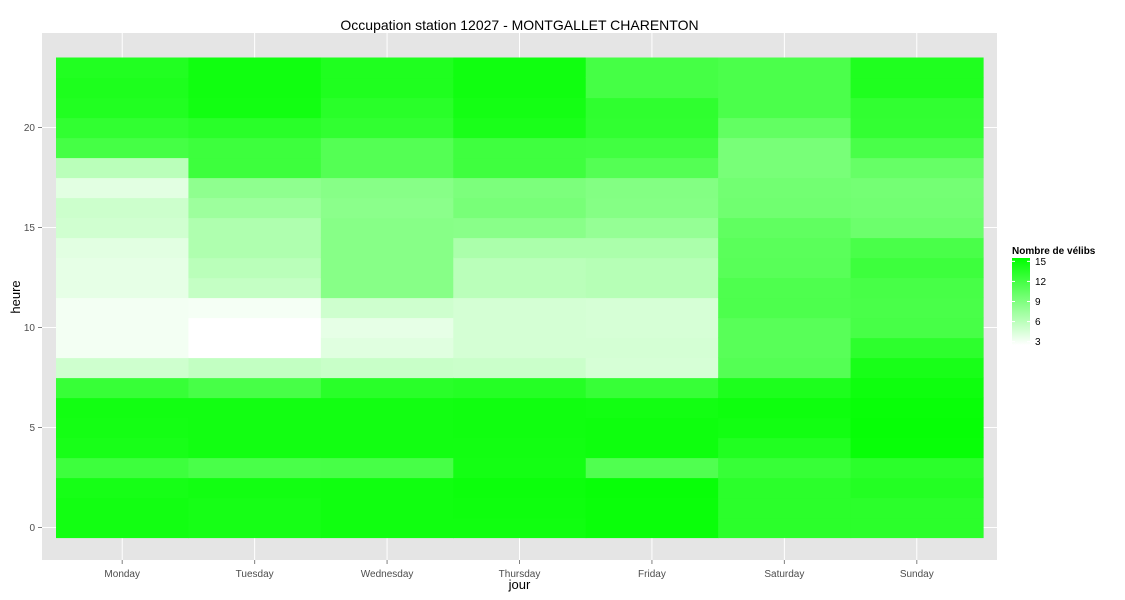 This screenshot has width=1125, height=600. Describe the element at coordinates (917, 574) in the screenshot. I see `x-tick-label: Sunday` at that location.